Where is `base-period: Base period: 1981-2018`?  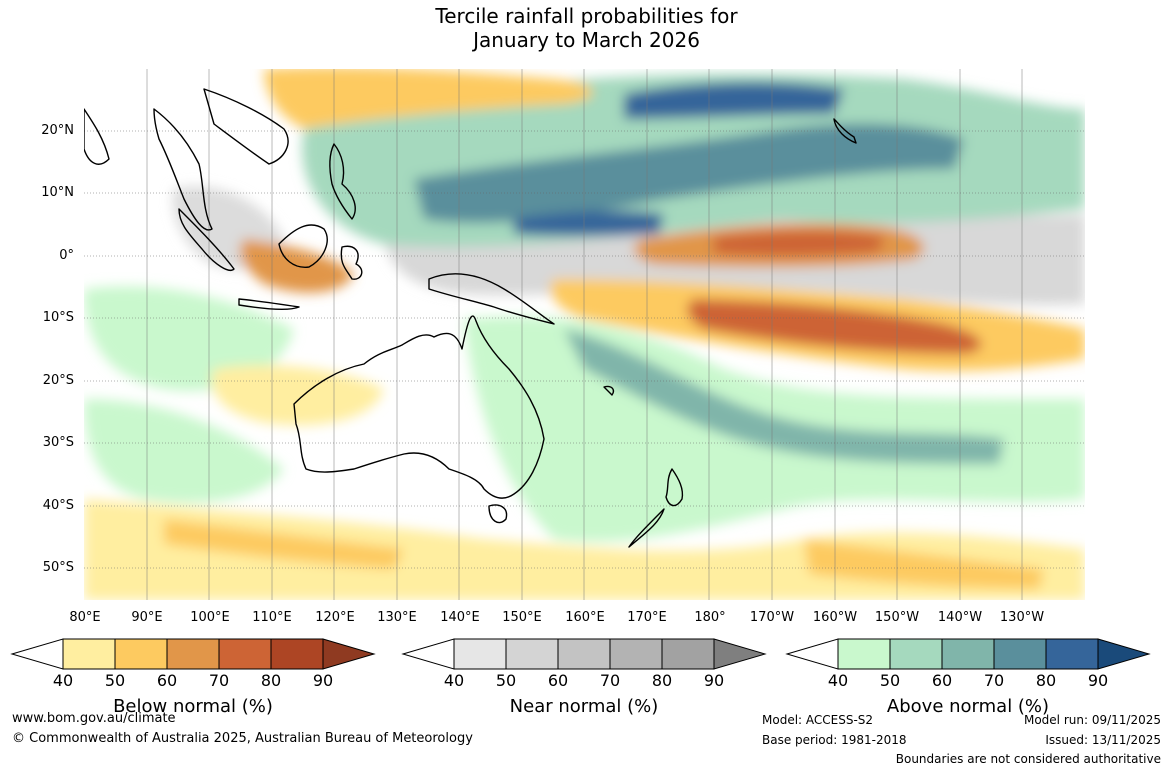
base-period: Base period: 1981-2018 is located at coordinates (834, 740).